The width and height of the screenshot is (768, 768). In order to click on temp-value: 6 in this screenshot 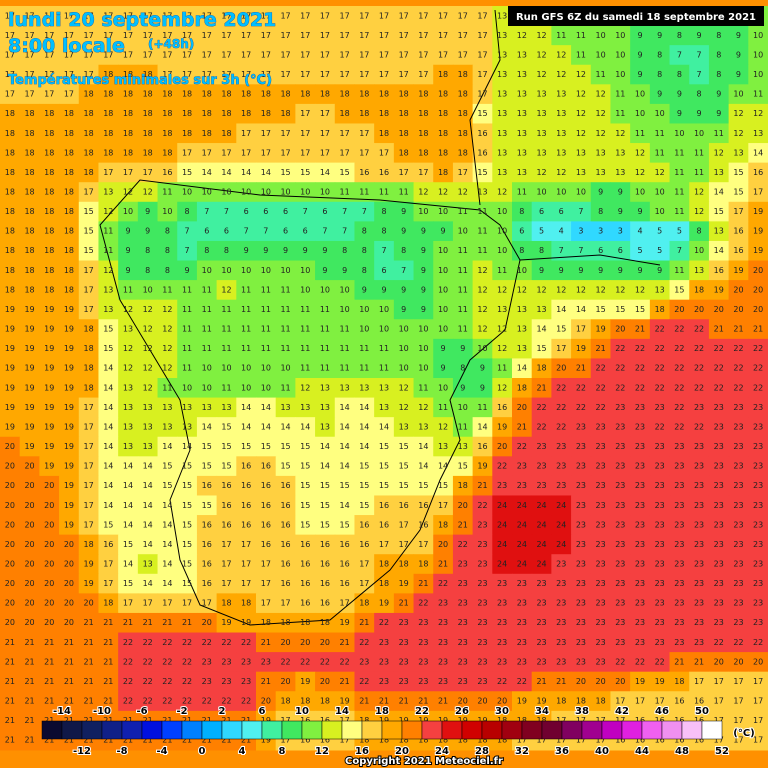, I will do `click(600, 250)`.